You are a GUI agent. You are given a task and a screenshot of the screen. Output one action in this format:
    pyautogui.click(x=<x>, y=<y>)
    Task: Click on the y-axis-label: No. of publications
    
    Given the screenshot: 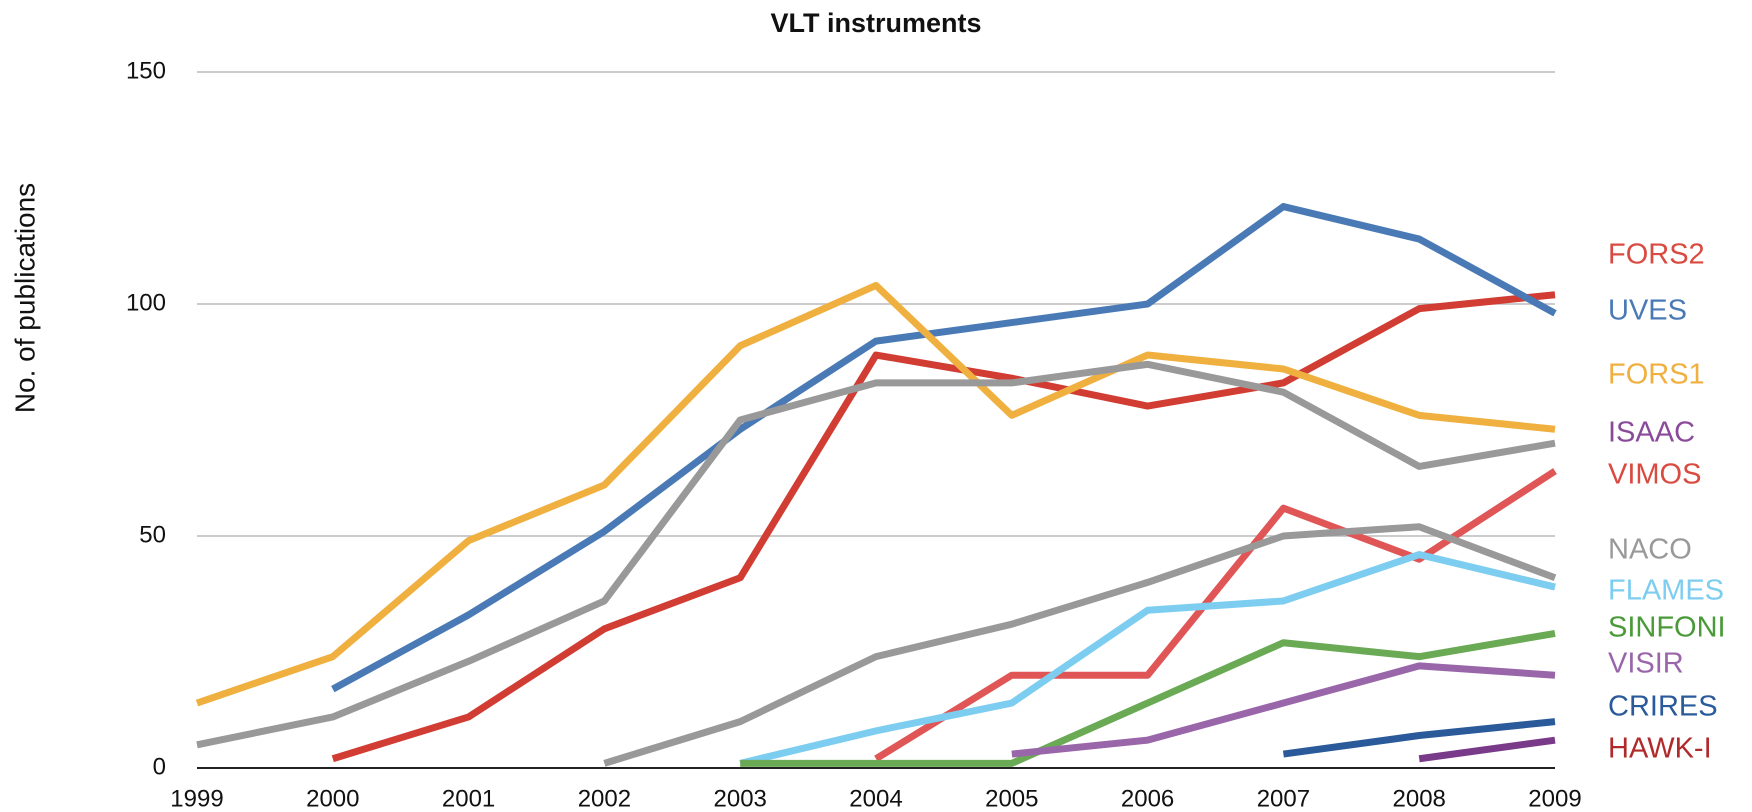 What is the action you would take?
    pyautogui.click(x=24, y=298)
    